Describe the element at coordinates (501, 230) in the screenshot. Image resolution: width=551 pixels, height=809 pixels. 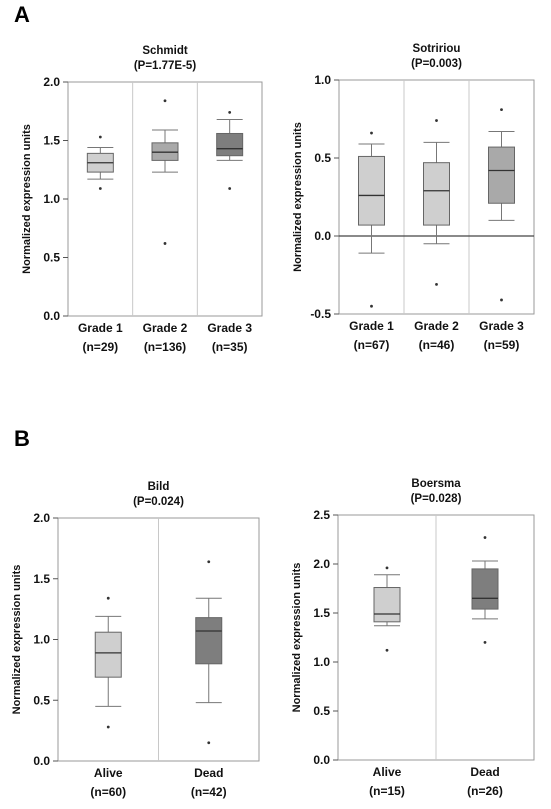
I see `box-grade-3: Grade 3 (n=59)` at that location.